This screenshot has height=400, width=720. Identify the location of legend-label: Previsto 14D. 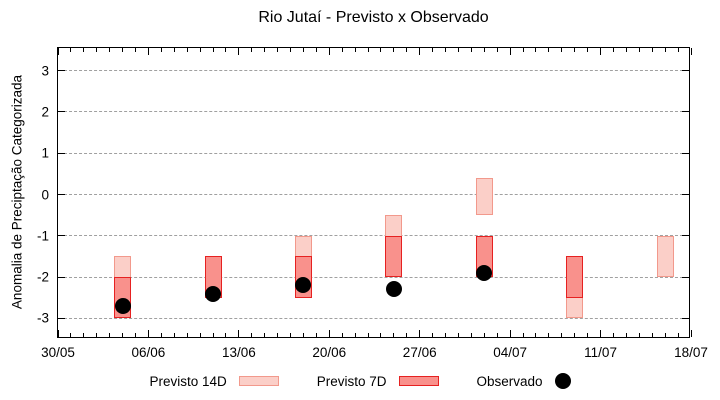
(188, 381).